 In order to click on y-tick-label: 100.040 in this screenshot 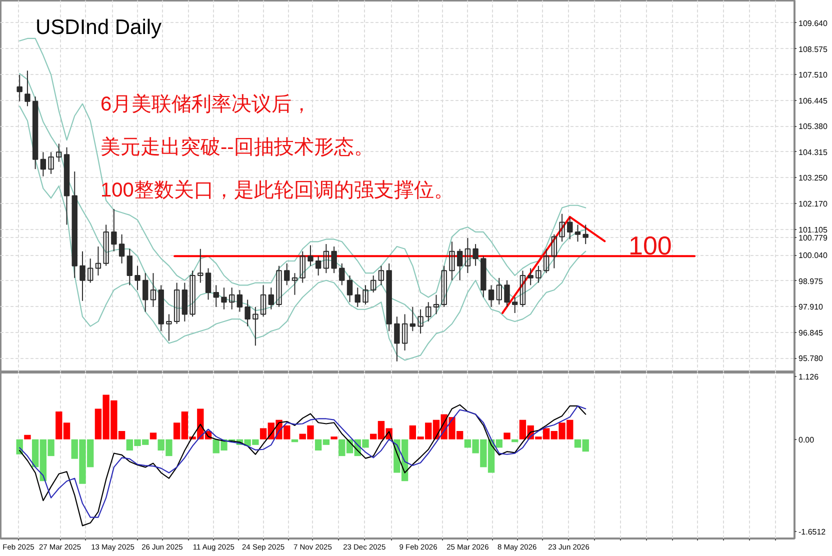, I will do `click(813, 255)`.